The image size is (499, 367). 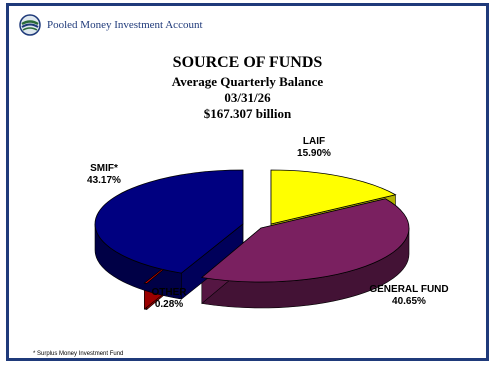 What do you see at coordinates (247, 62) in the screenshot?
I see `chart-title: SOURCE OF FUNDS` at bounding box center [247, 62].